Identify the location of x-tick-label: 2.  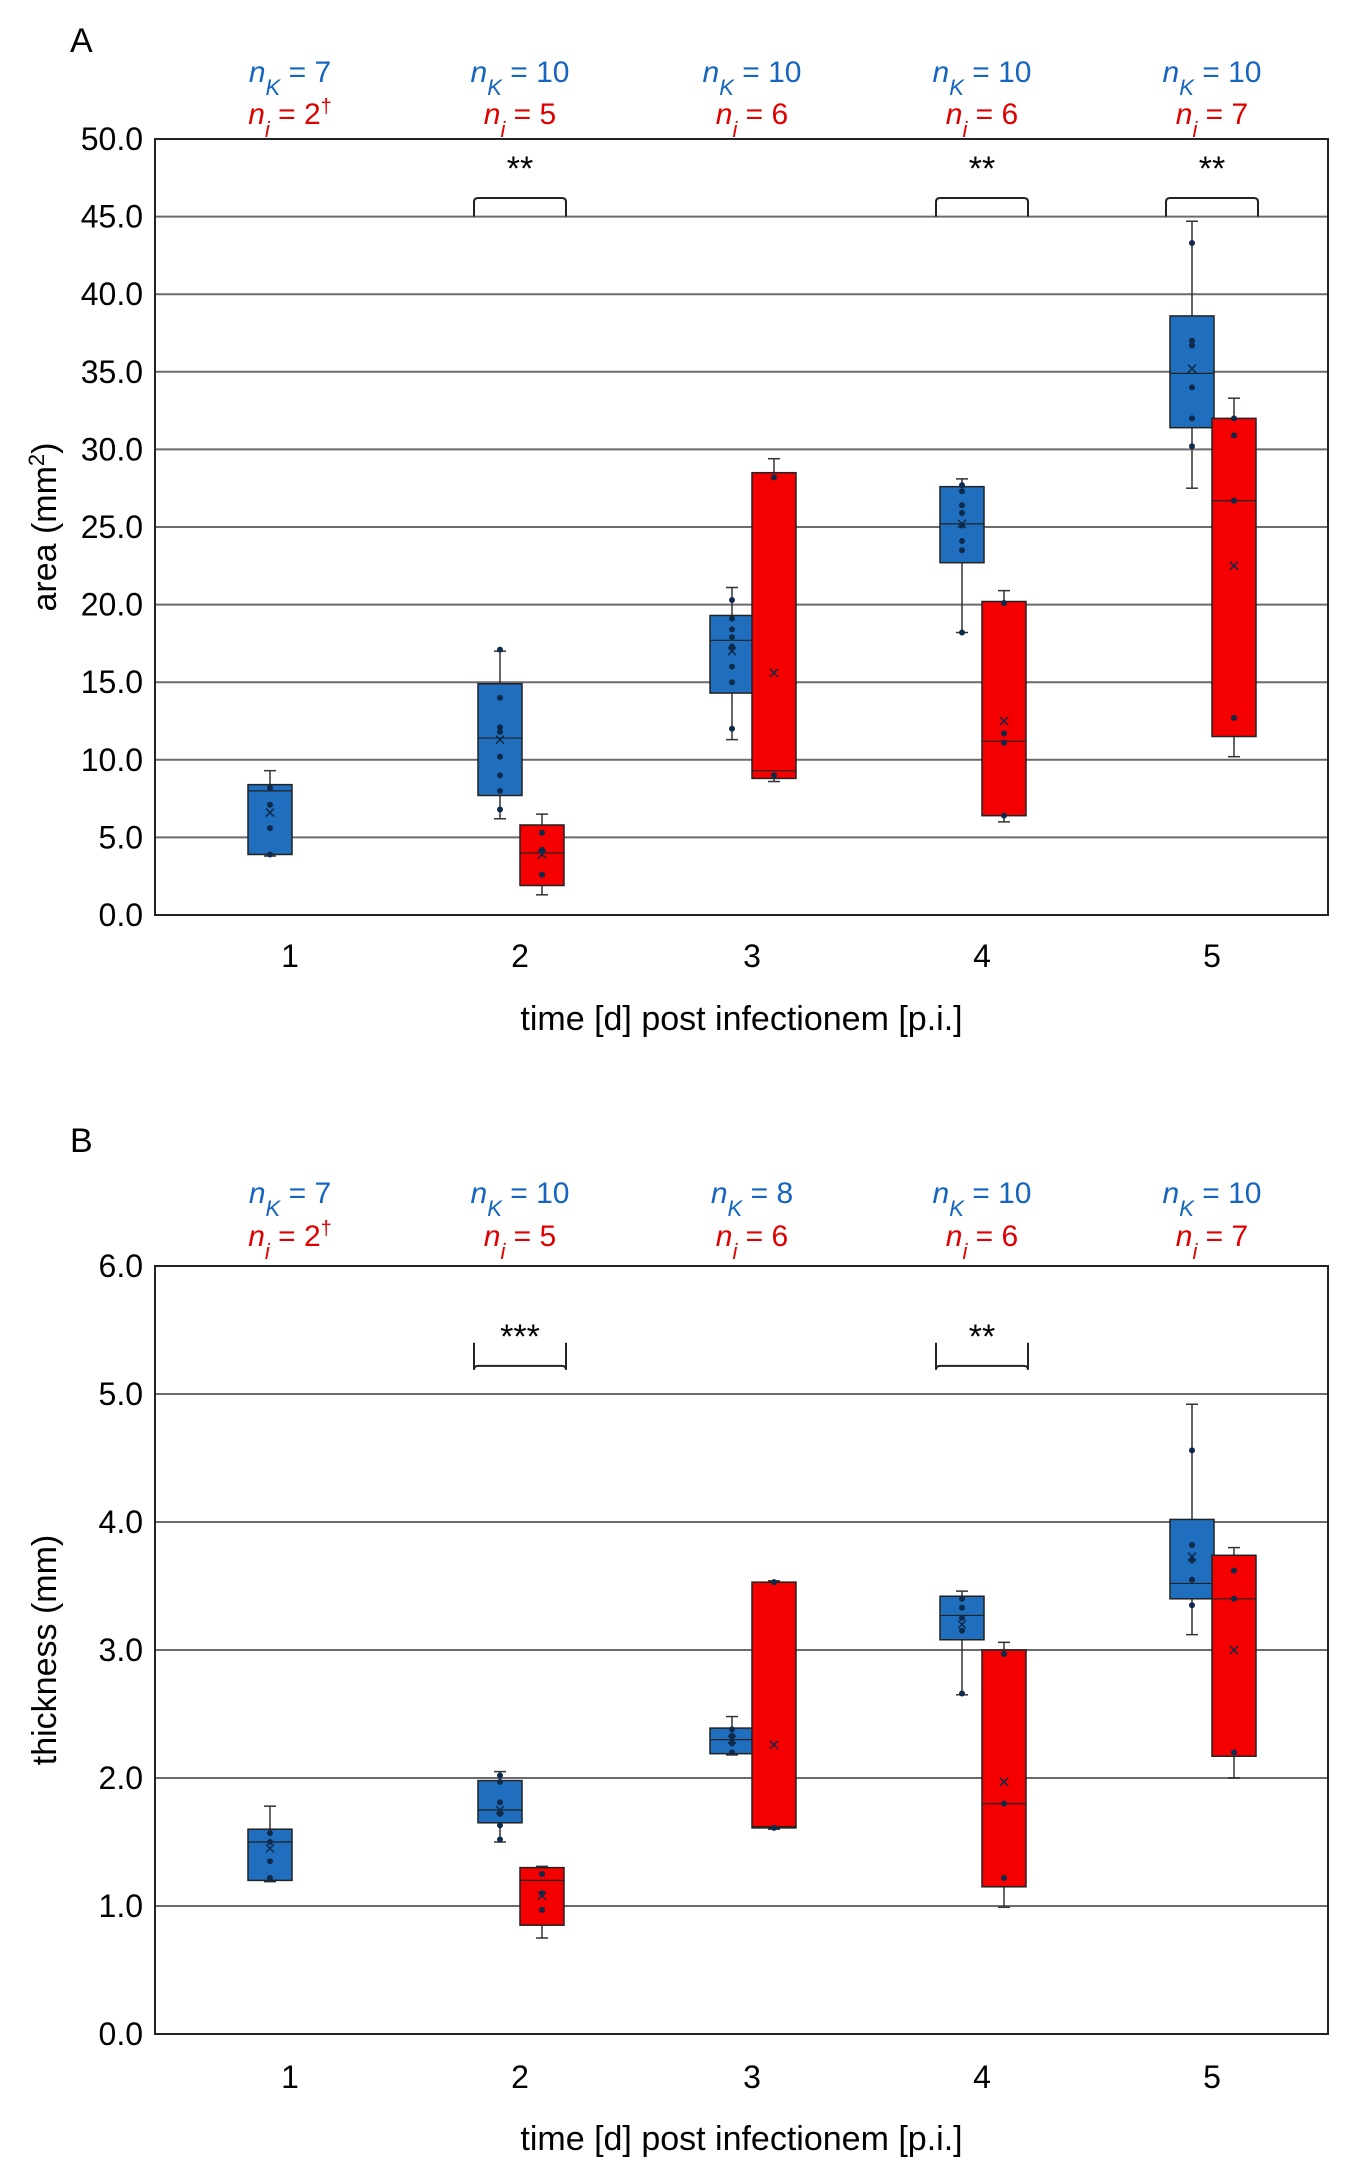
(520, 2077).